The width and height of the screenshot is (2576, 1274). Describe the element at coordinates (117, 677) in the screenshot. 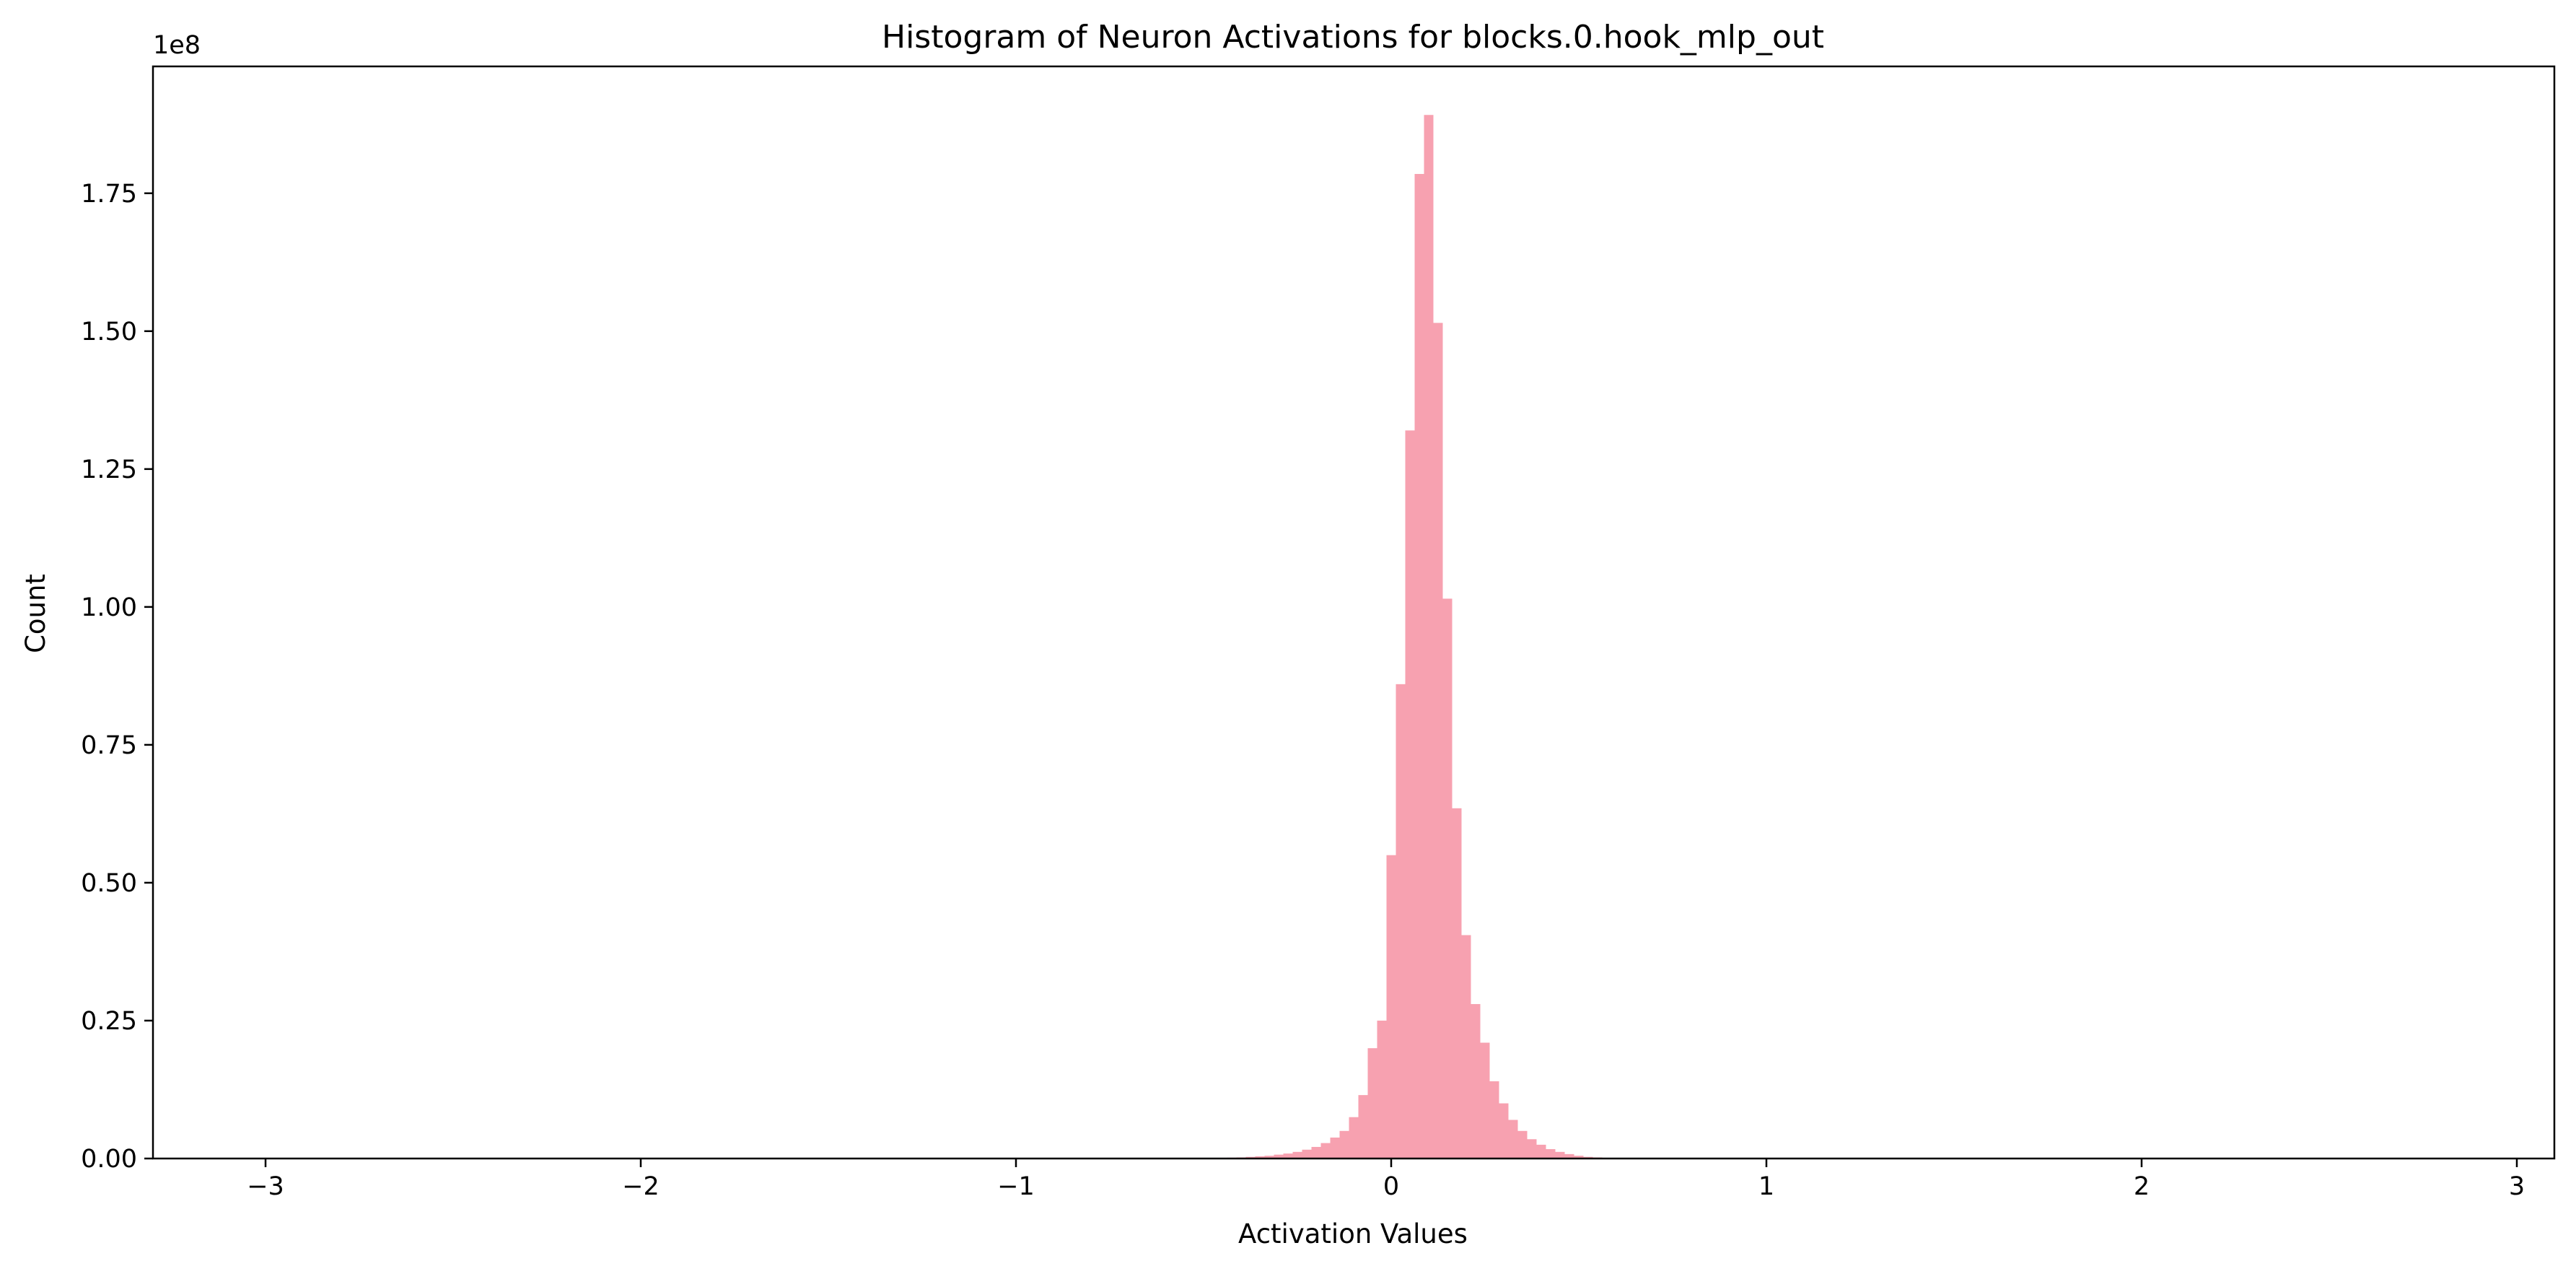

I see `y-axis: 0.00 0.25 0.50 0.75 1.00 1.25 1.50 1.75` at that location.